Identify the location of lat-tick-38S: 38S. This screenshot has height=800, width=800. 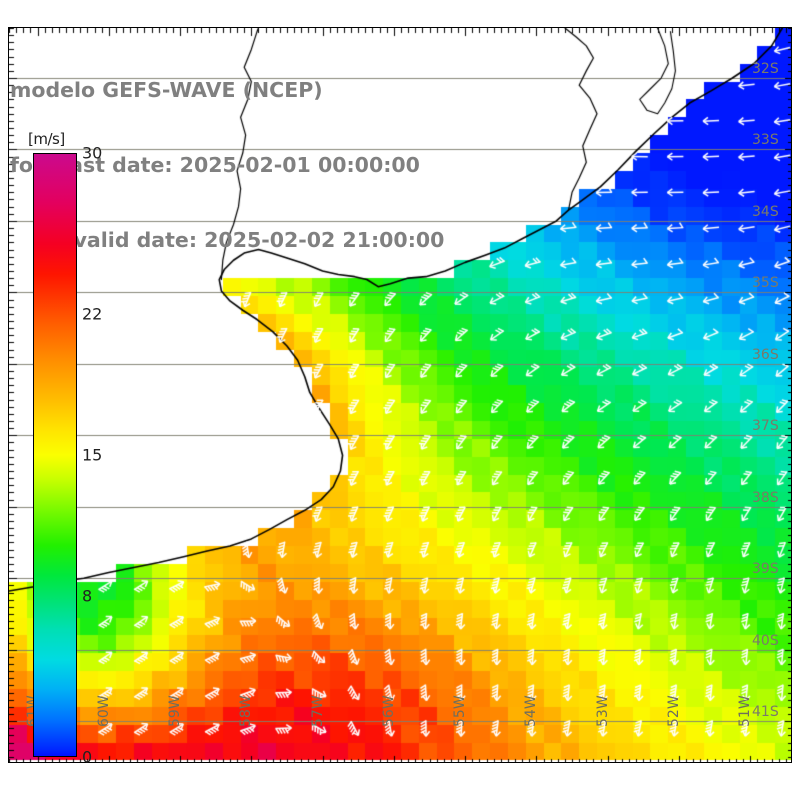
(765, 497).